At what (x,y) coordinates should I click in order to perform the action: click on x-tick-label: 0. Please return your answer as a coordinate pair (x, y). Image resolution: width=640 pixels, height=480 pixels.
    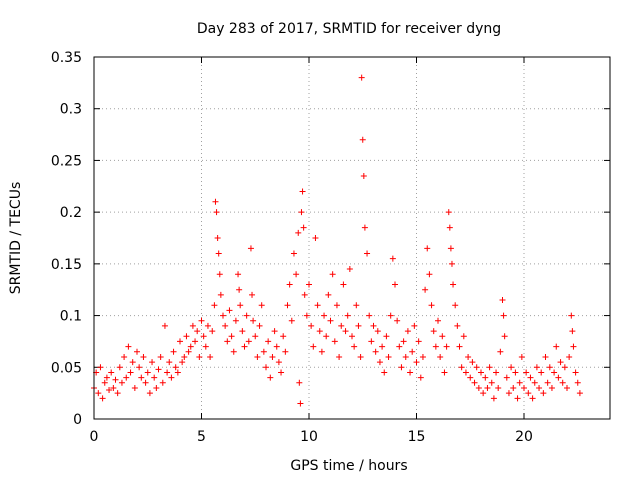
    Looking at the image, I should click on (94, 437).